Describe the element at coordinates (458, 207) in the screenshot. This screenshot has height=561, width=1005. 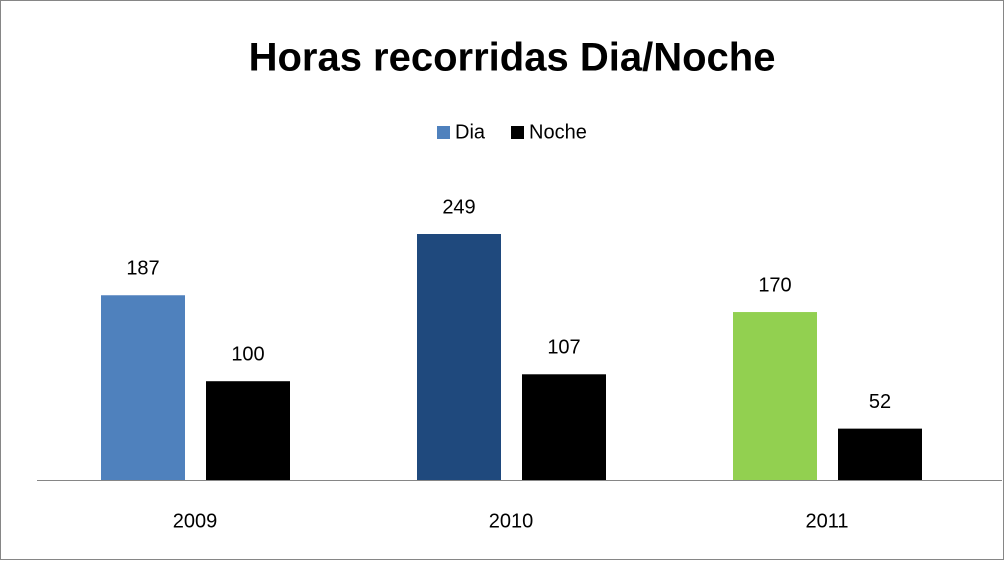
I see `data-label: 249` at that location.